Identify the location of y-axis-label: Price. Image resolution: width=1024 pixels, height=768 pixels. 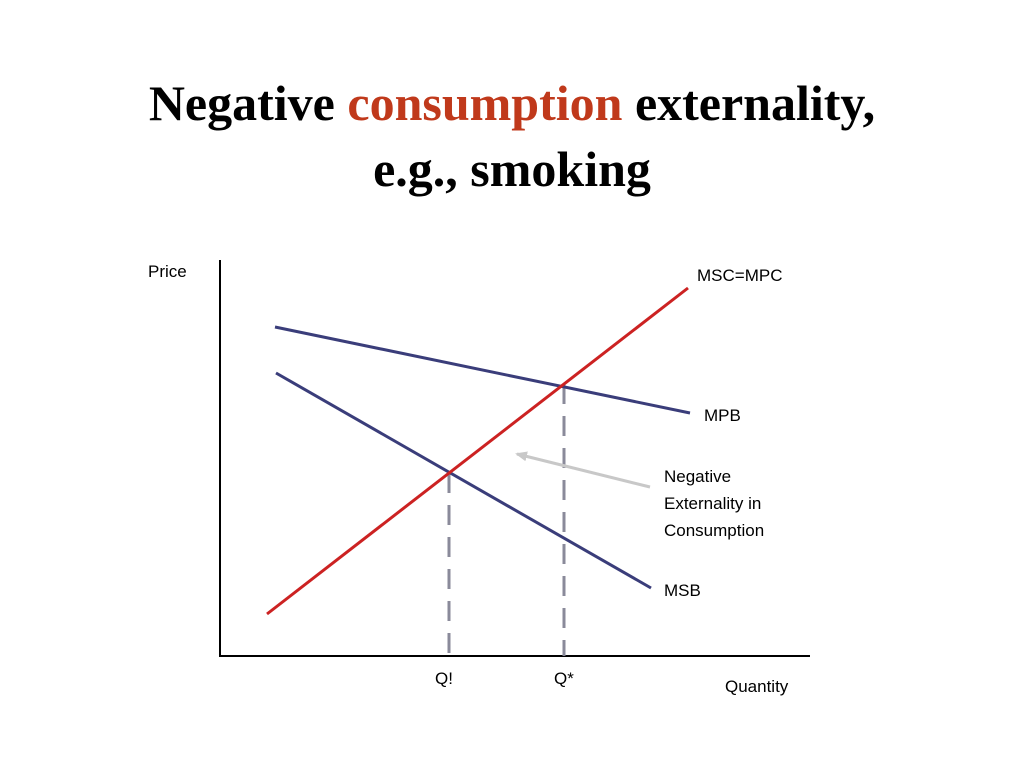
(167, 271).